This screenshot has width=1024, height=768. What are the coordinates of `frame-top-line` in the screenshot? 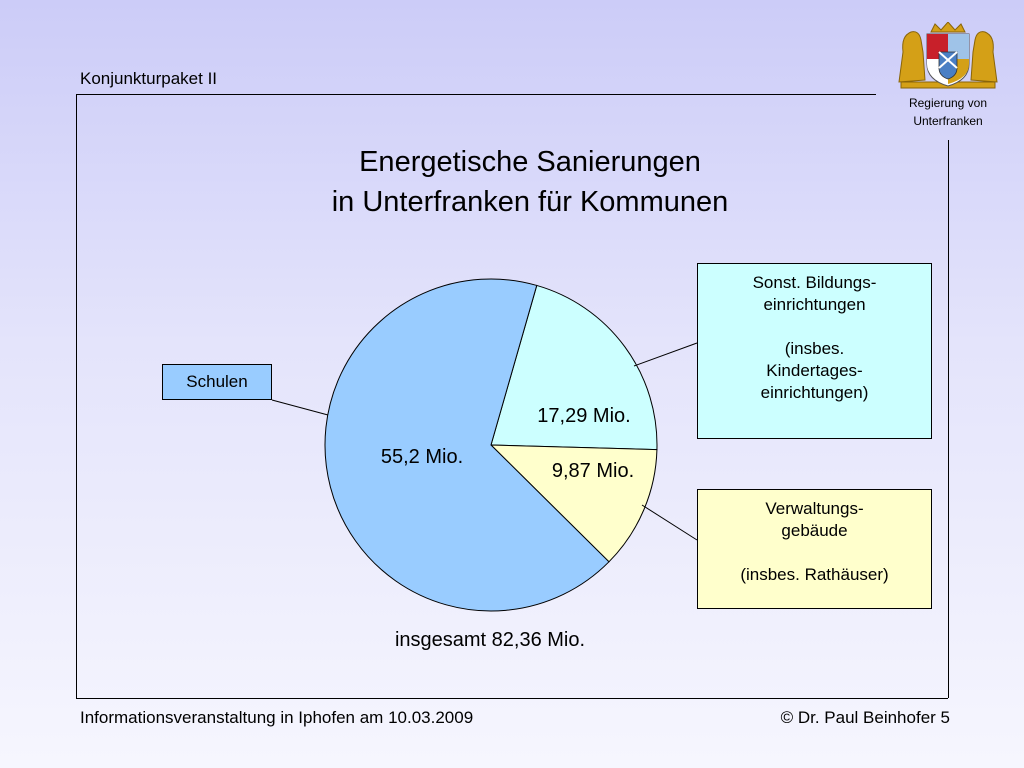 It's located at (476, 94).